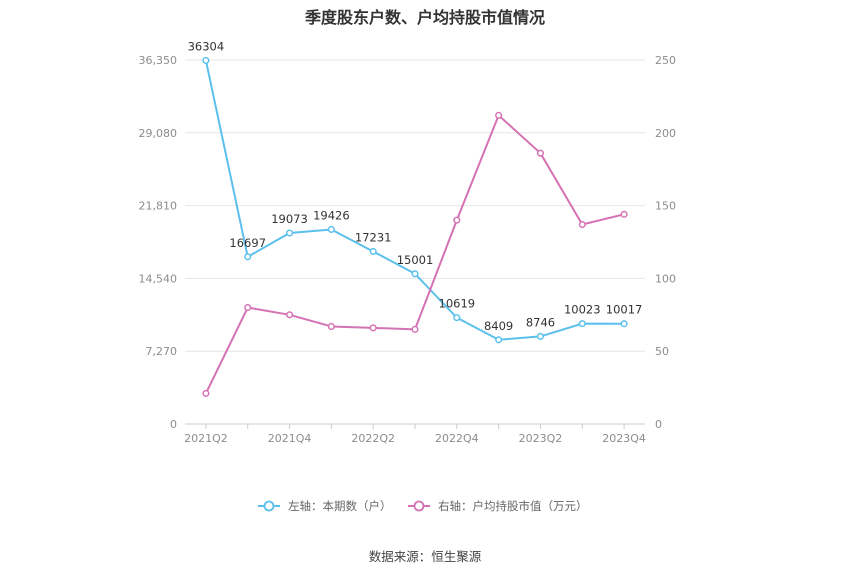 This screenshot has height=575, width=850. Describe the element at coordinates (289, 219) in the screenshot. I see `shareholder-count-data-label: 19073` at that location.